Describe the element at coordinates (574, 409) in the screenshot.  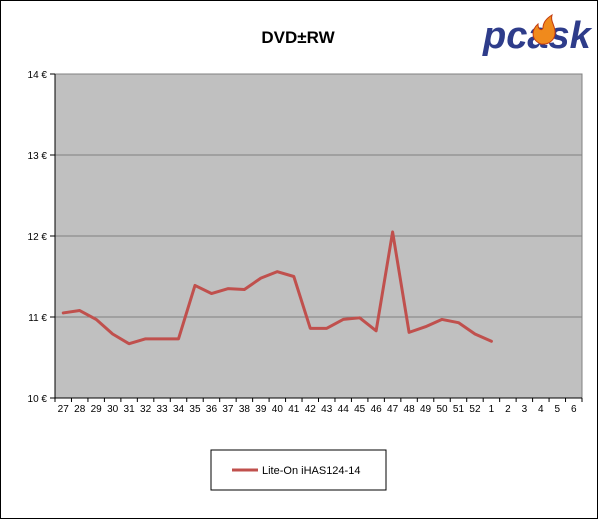
I see `x-tick-label: 6` at that location.